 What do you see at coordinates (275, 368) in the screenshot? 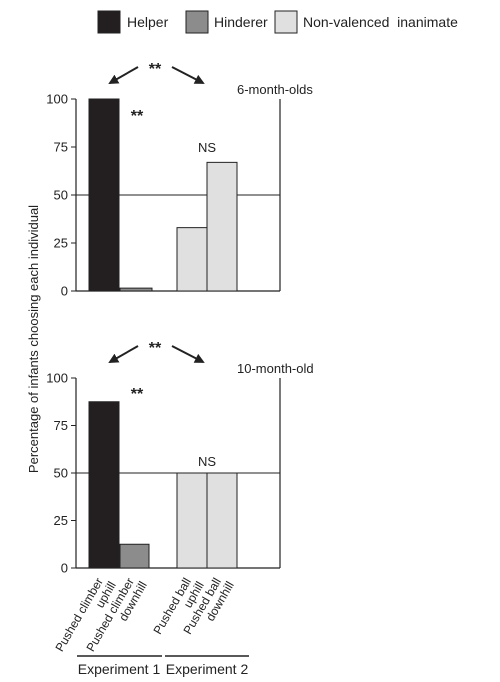
I see `panel-title-10-month-old: 10-month-old` at bounding box center [275, 368].